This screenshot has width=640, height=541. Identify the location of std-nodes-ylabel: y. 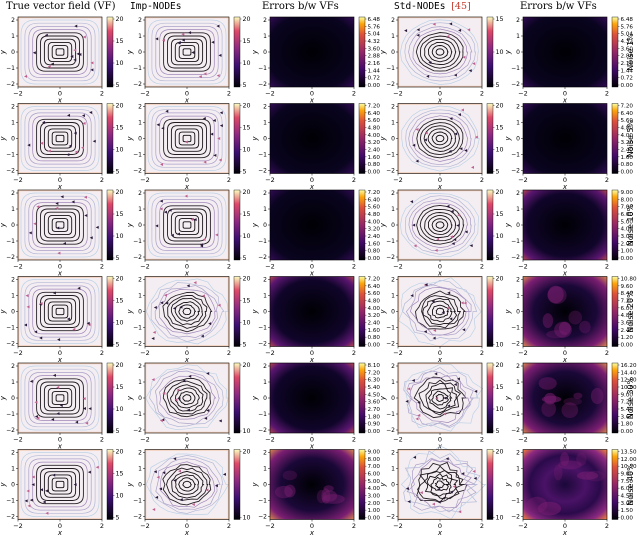
(383, 52).